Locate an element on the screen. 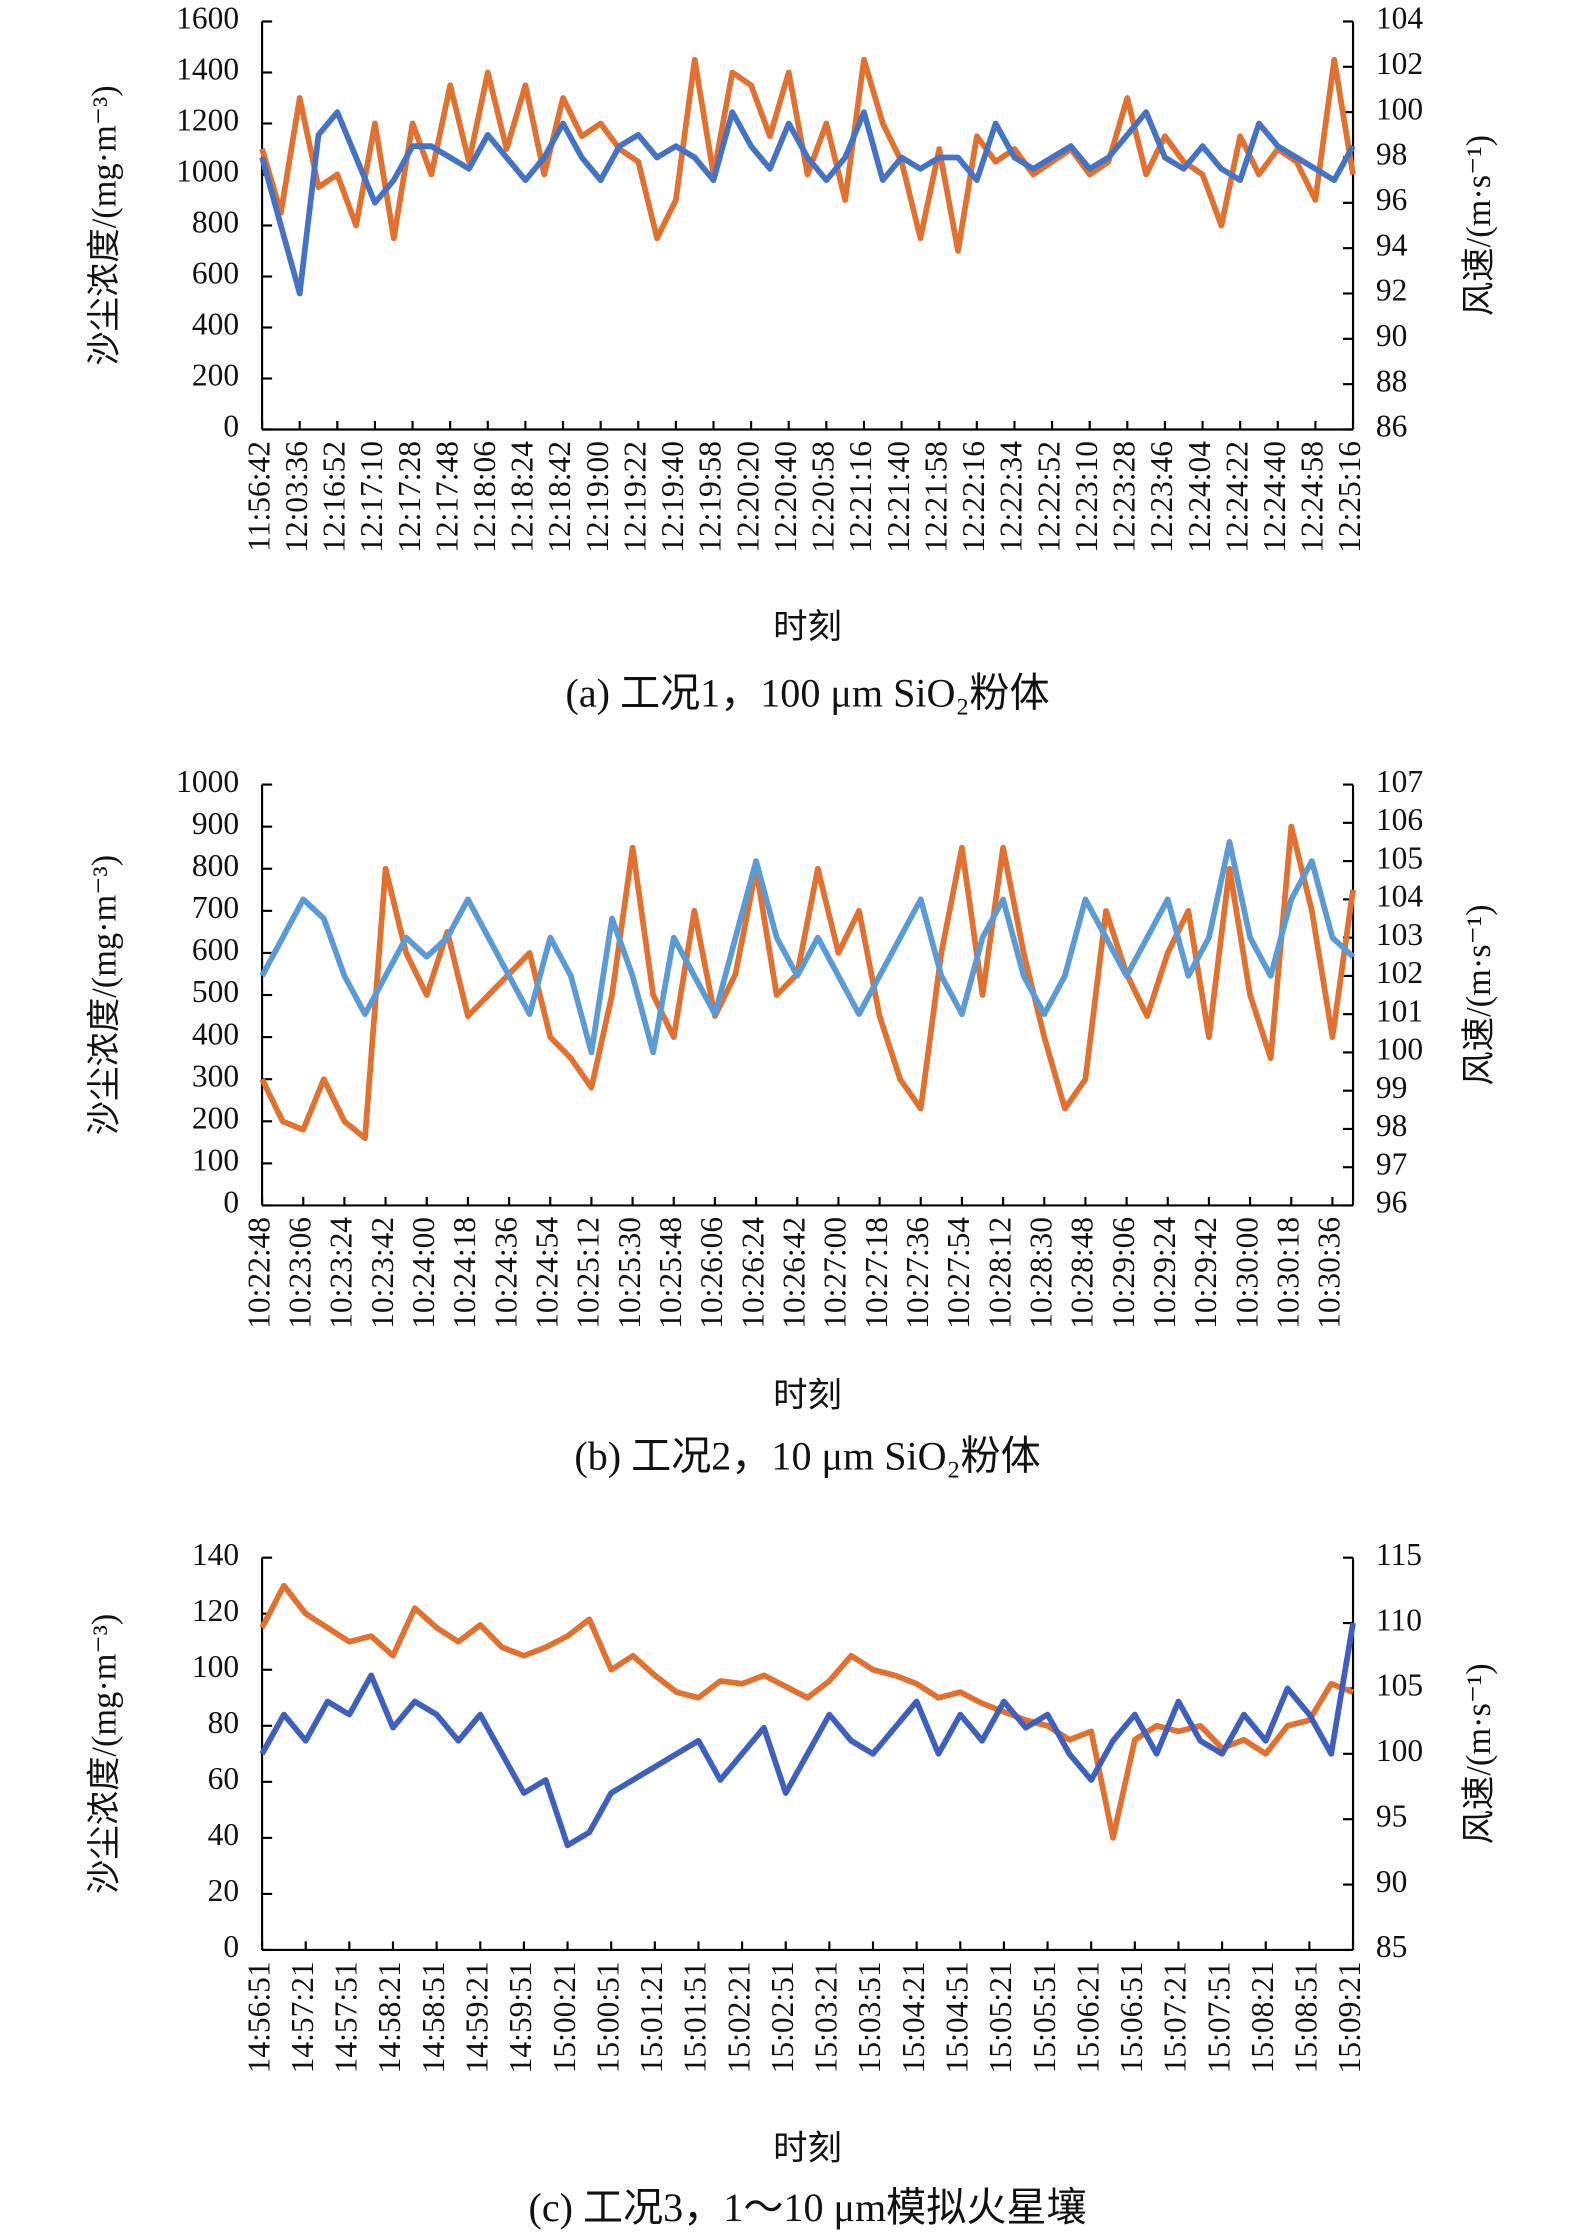 This screenshot has width=1575, height=2232. y2-tick-label: 97 is located at coordinates (1391, 1163).